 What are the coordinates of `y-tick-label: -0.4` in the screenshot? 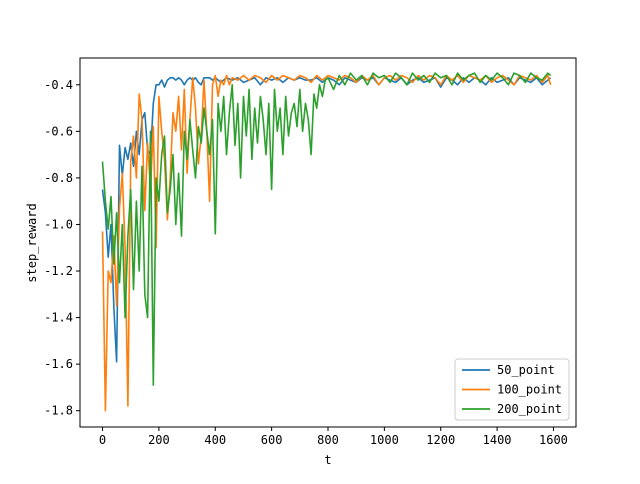 It's located at (58, 85).